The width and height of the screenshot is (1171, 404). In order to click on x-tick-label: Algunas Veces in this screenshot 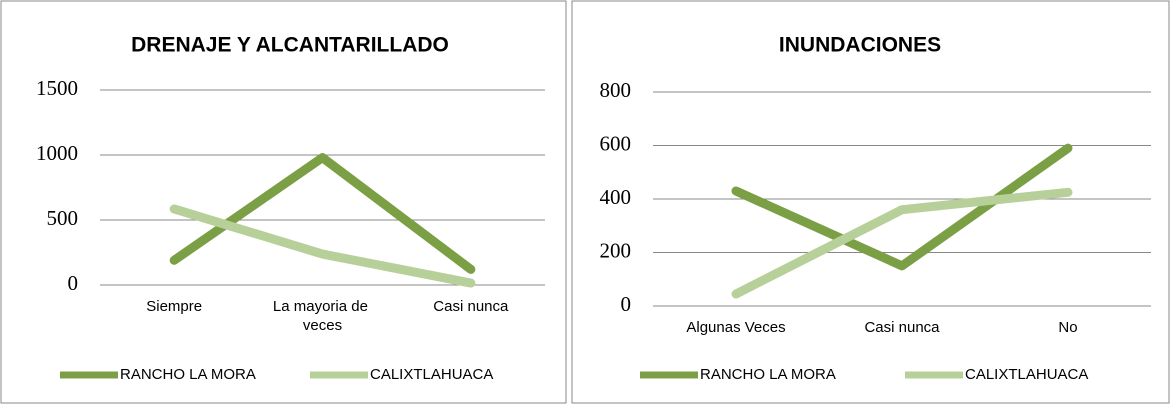, I will do `click(735, 327)`.